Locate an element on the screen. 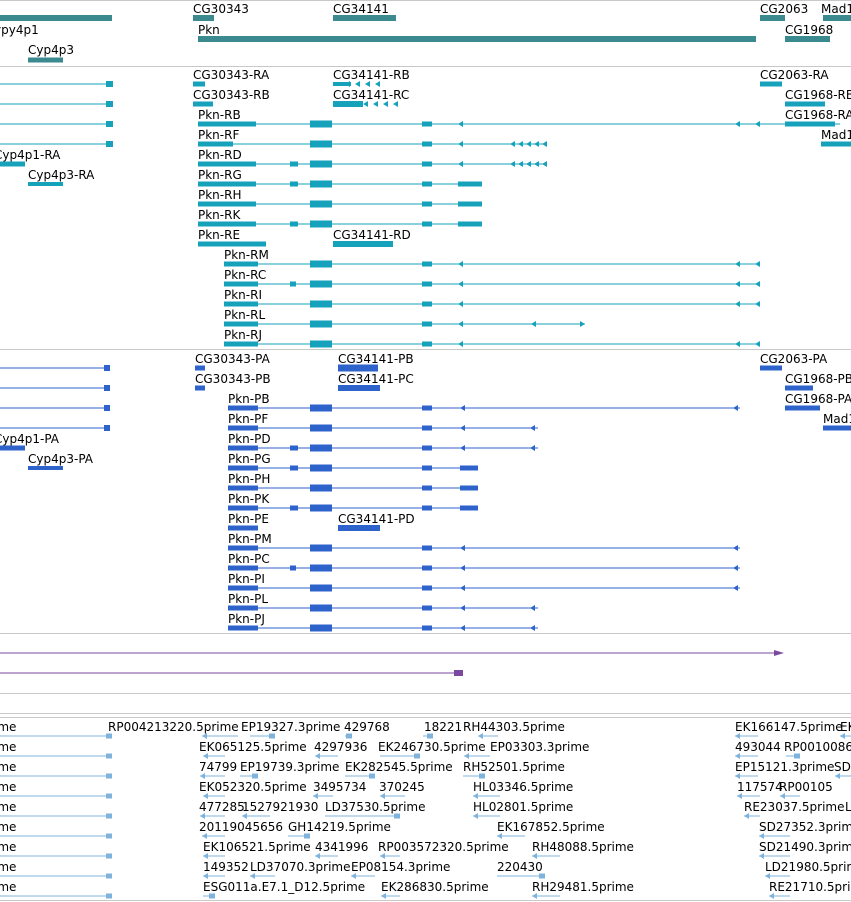 This screenshot has height=902, width=851. transcript-label: Cyp4p3-RA is located at coordinates (61, 175).